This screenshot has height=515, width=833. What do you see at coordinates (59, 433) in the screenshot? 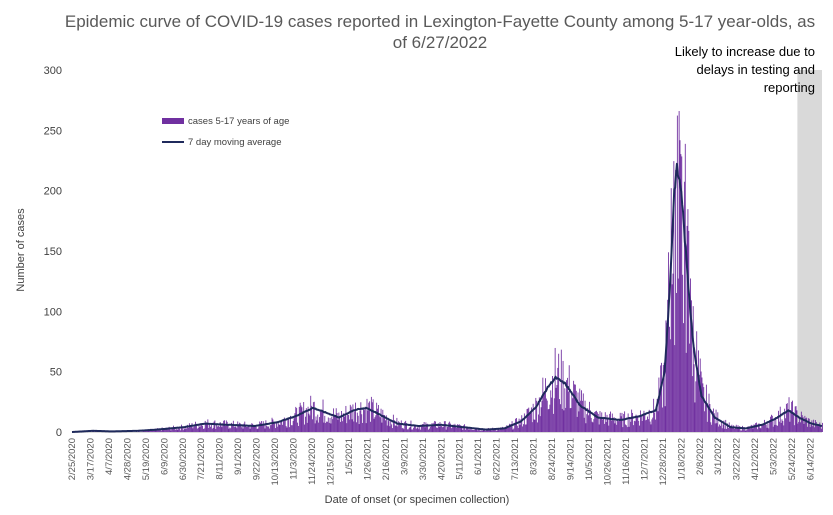
I see `y-tick-label: 0` at bounding box center [59, 433].